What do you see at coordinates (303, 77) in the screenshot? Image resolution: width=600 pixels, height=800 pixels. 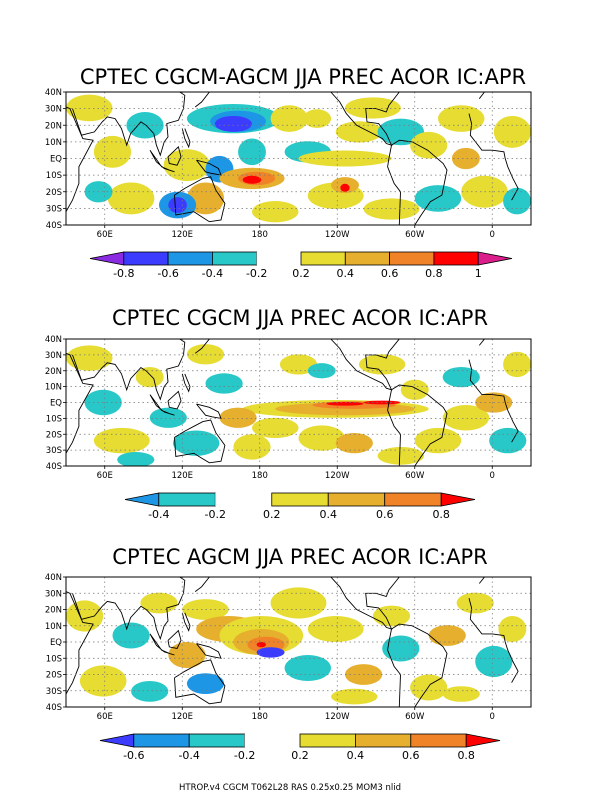 I see `chart-title: CPTEC CGCM-AGCM JJA PREC ACOR IC:APR` at bounding box center [303, 77].